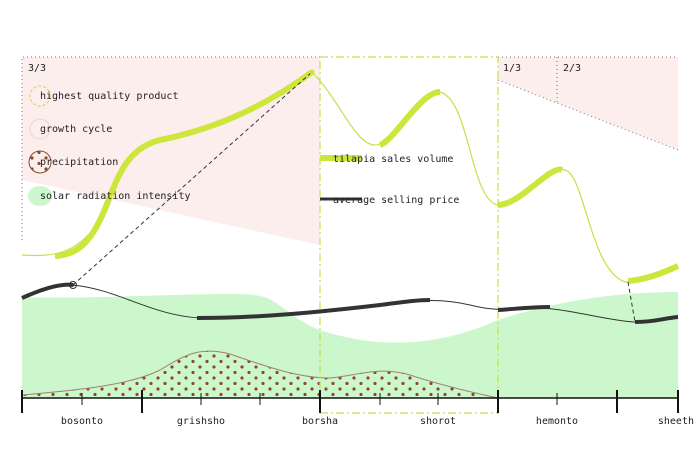 The image size is (700, 467). Describe the element at coordinates (320, 421) in the screenshot. I see `season-label: borsha` at that location.